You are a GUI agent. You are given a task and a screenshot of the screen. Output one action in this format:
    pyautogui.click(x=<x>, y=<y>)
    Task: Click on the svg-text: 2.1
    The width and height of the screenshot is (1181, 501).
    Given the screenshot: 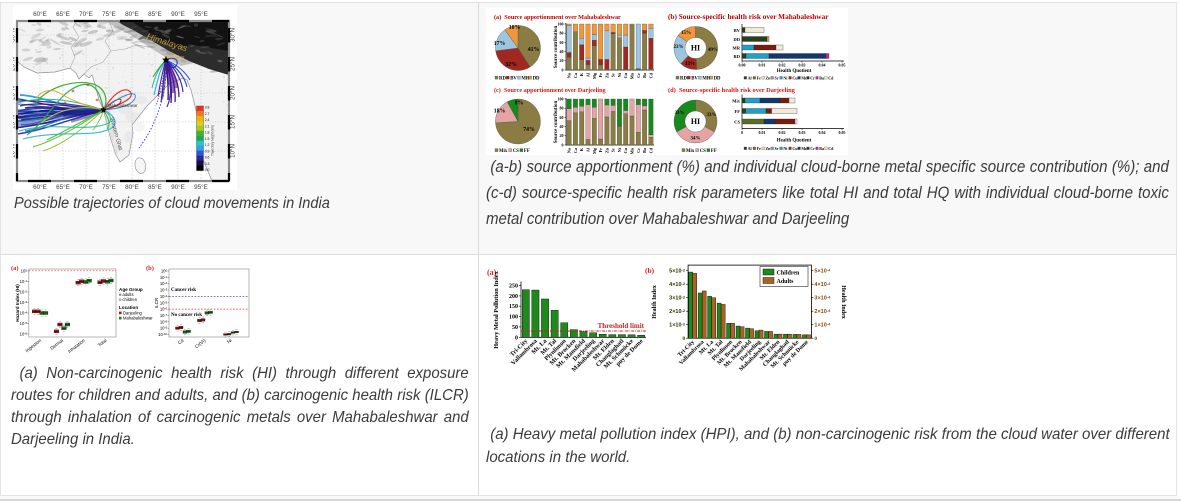 What is the action you would take?
    pyautogui.click(x=207, y=127)
    